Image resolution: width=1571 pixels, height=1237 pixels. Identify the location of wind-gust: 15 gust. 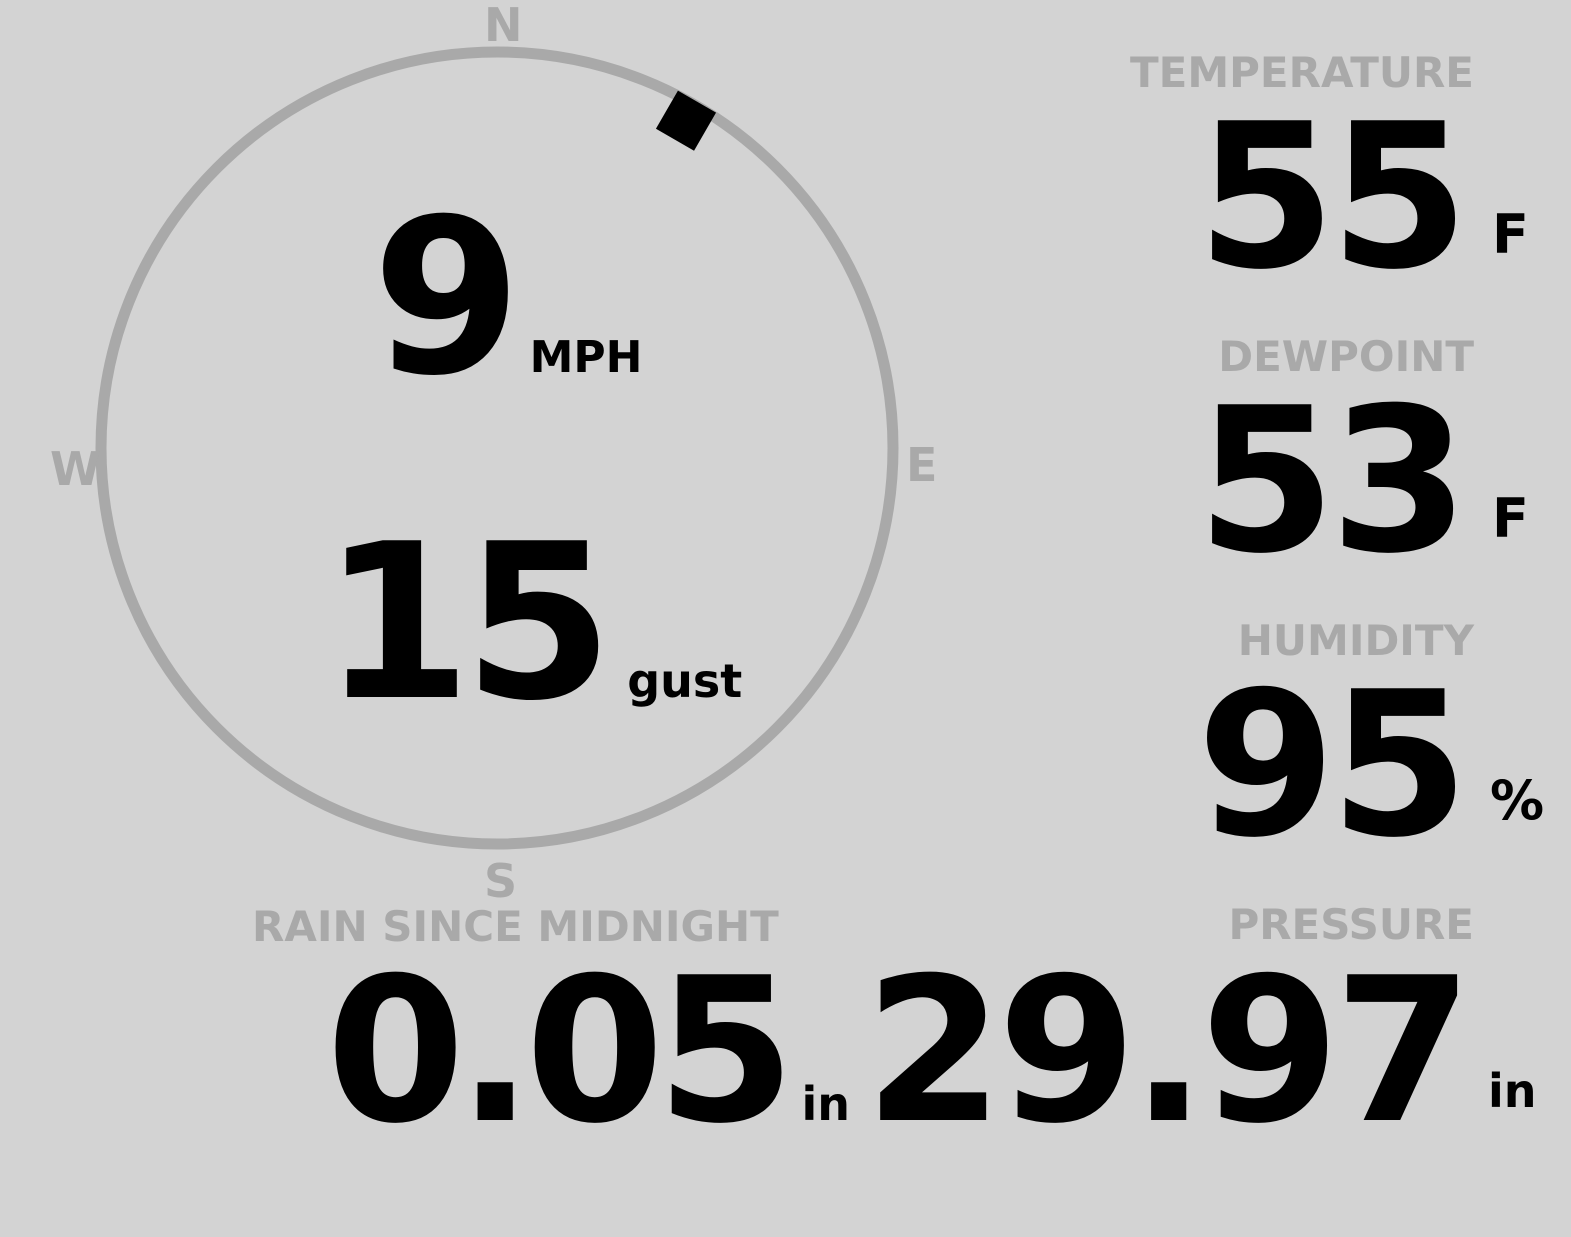
(532, 622).